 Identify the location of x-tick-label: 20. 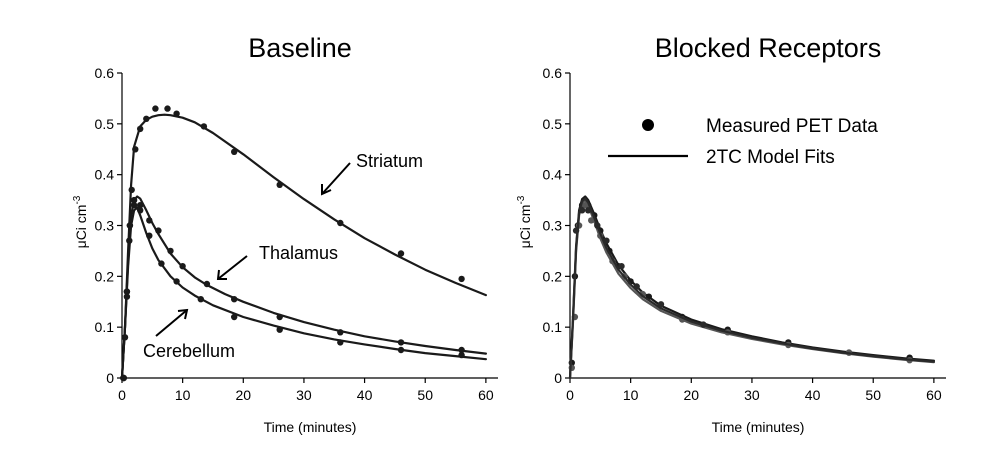
(244, 395).